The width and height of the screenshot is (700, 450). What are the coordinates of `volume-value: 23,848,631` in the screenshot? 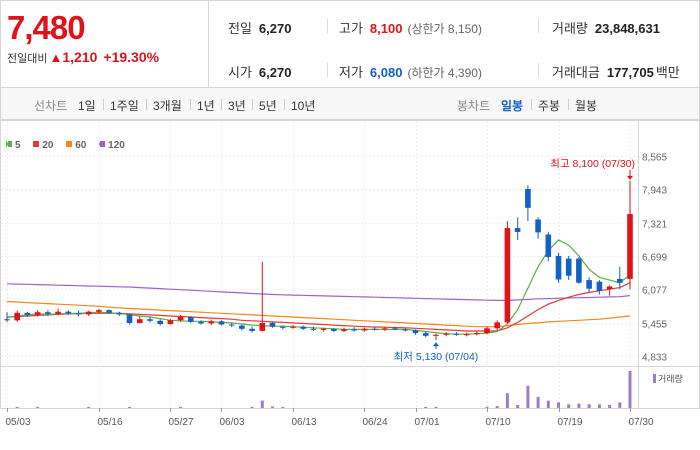 It's located at (627, 28).